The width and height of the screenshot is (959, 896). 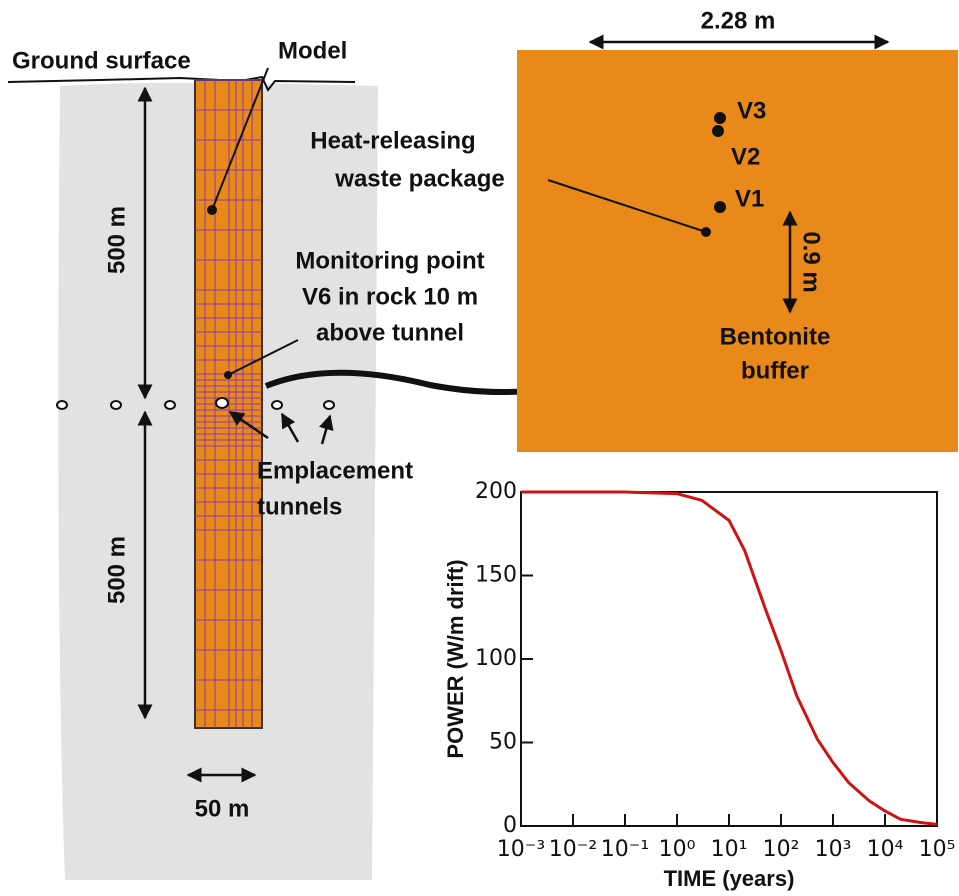 What do you see at coordinates (811, 261) in the screenshot?
I see `thickness-label: 0.9 m` at bounding box center [811, 261].